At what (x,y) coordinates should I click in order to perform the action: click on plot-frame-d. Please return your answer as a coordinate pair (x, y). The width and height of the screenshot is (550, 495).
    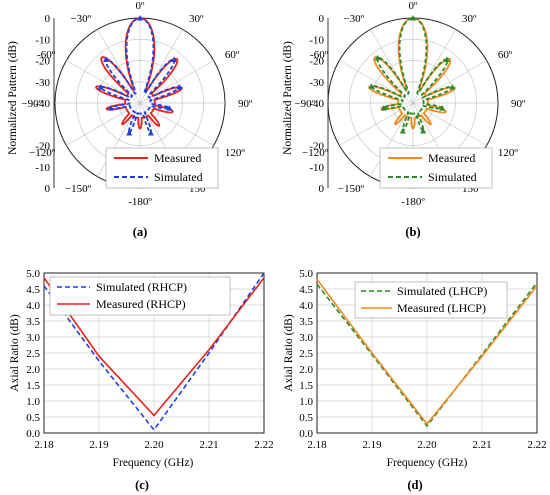
    Looking at the image, I should click on (427, 353).